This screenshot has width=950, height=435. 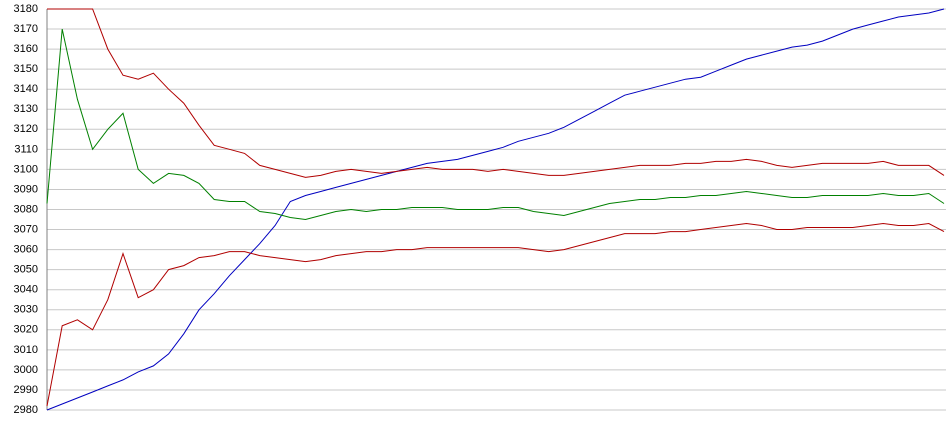 I want to click on y-tick-label: 3130, so click(x=26, y=109).